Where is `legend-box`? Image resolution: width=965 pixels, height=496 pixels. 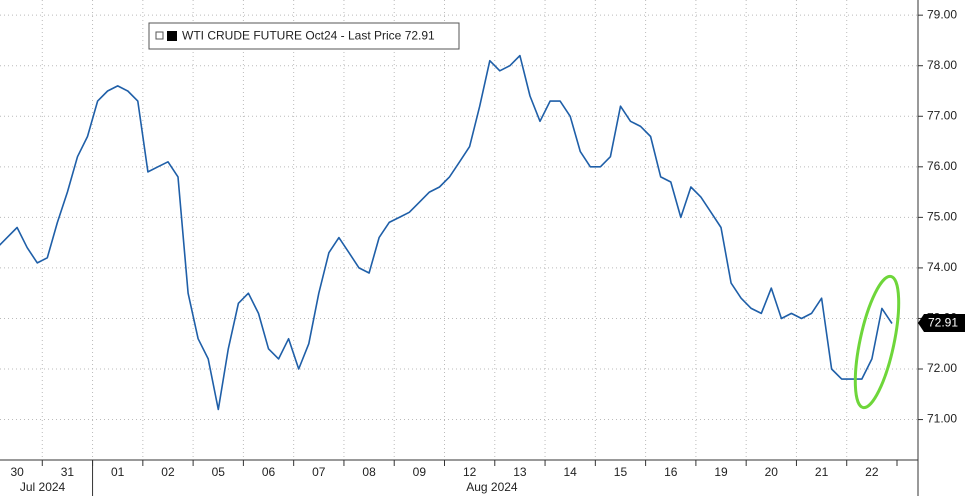 legend-box is located at coordinates (304, 36).